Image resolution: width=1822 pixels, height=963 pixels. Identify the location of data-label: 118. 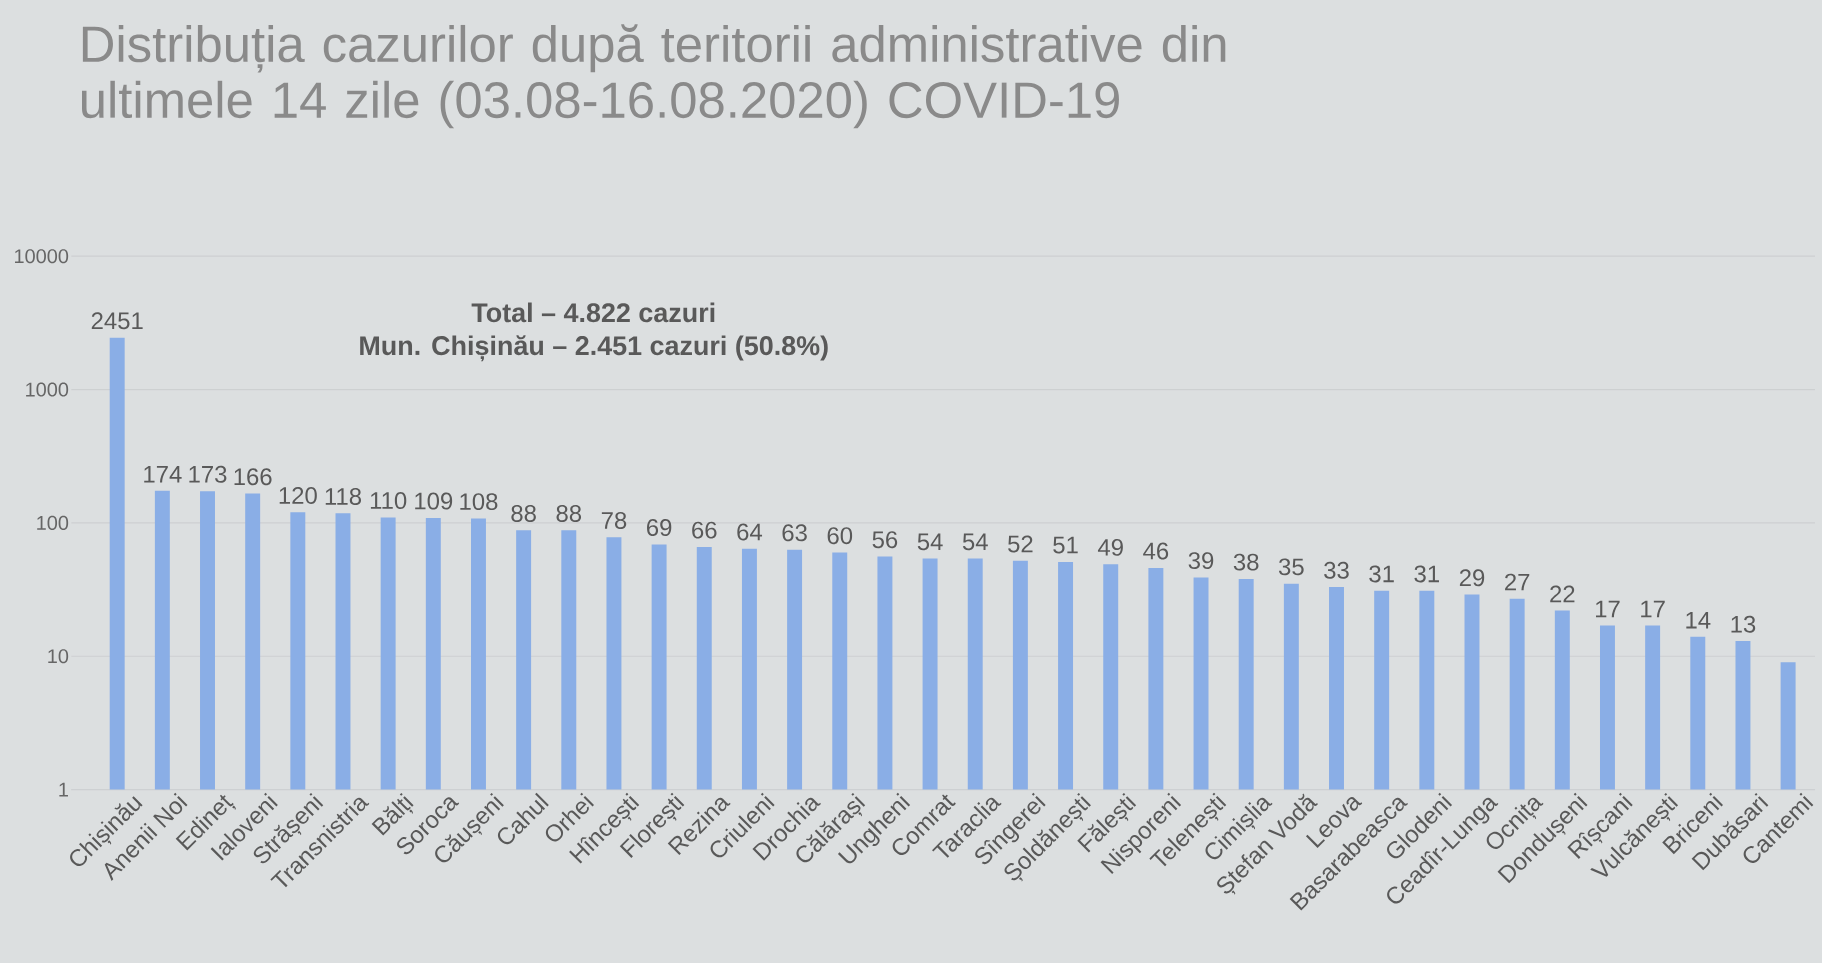
(343, 496).